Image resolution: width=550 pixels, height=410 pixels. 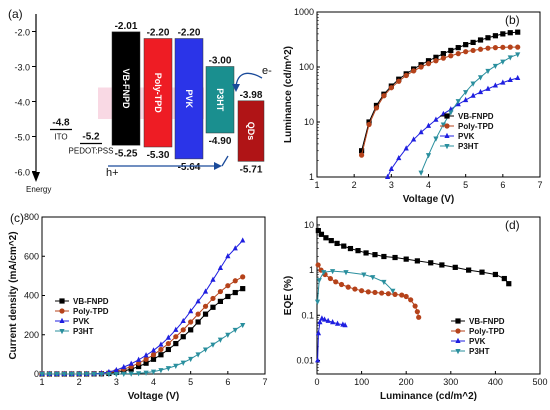 What do you see at coordinates (311, 177) in the screenshot?
I see `y-tick-label: 1` at bounding box center [311, 177].